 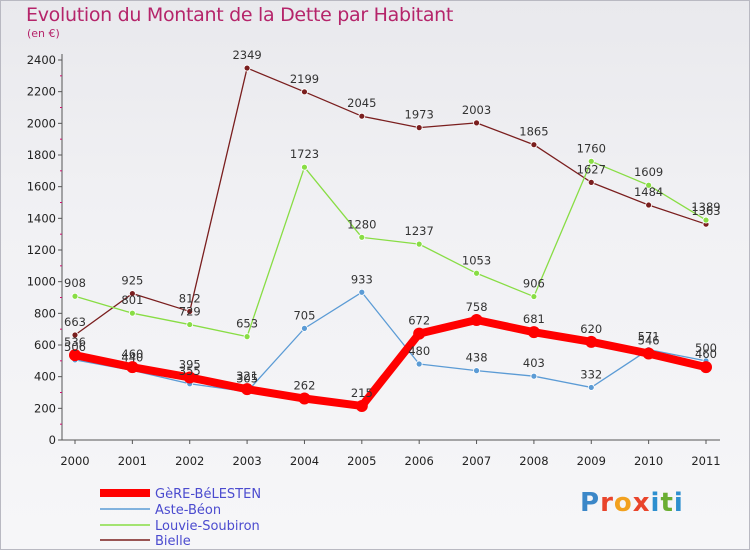 I want to click on data-label-aste-beon: 438, so click(x=477, y=358).